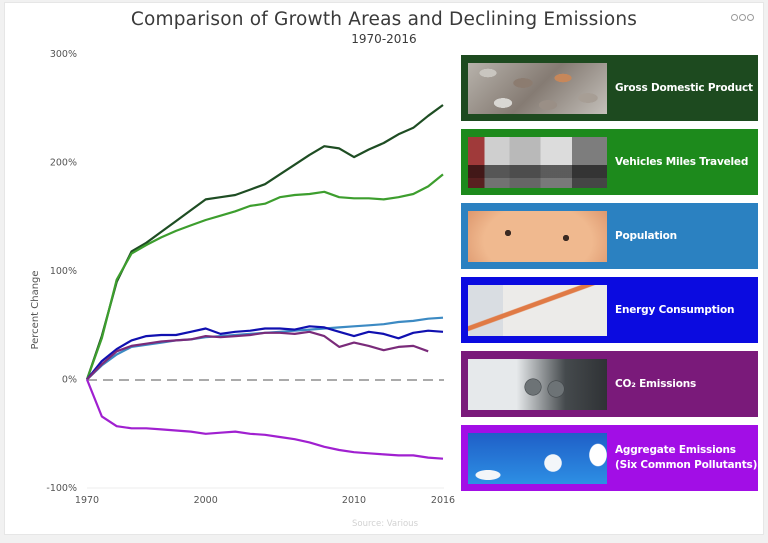 This screenshot has height=543, width=768. Describe the element at coordinates (609, 310) in the screenshot. I see `legend-item-energy: Energy Consumption` at that location.